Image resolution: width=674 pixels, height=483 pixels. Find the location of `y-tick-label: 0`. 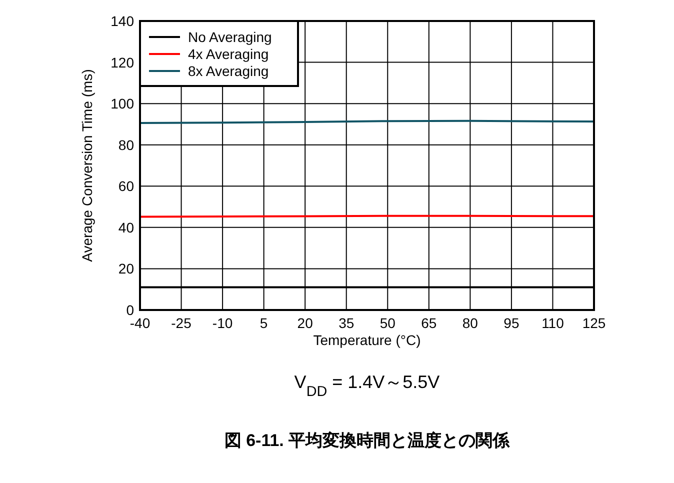

y-tick-label: 0 is located at coordinates (130, 310).